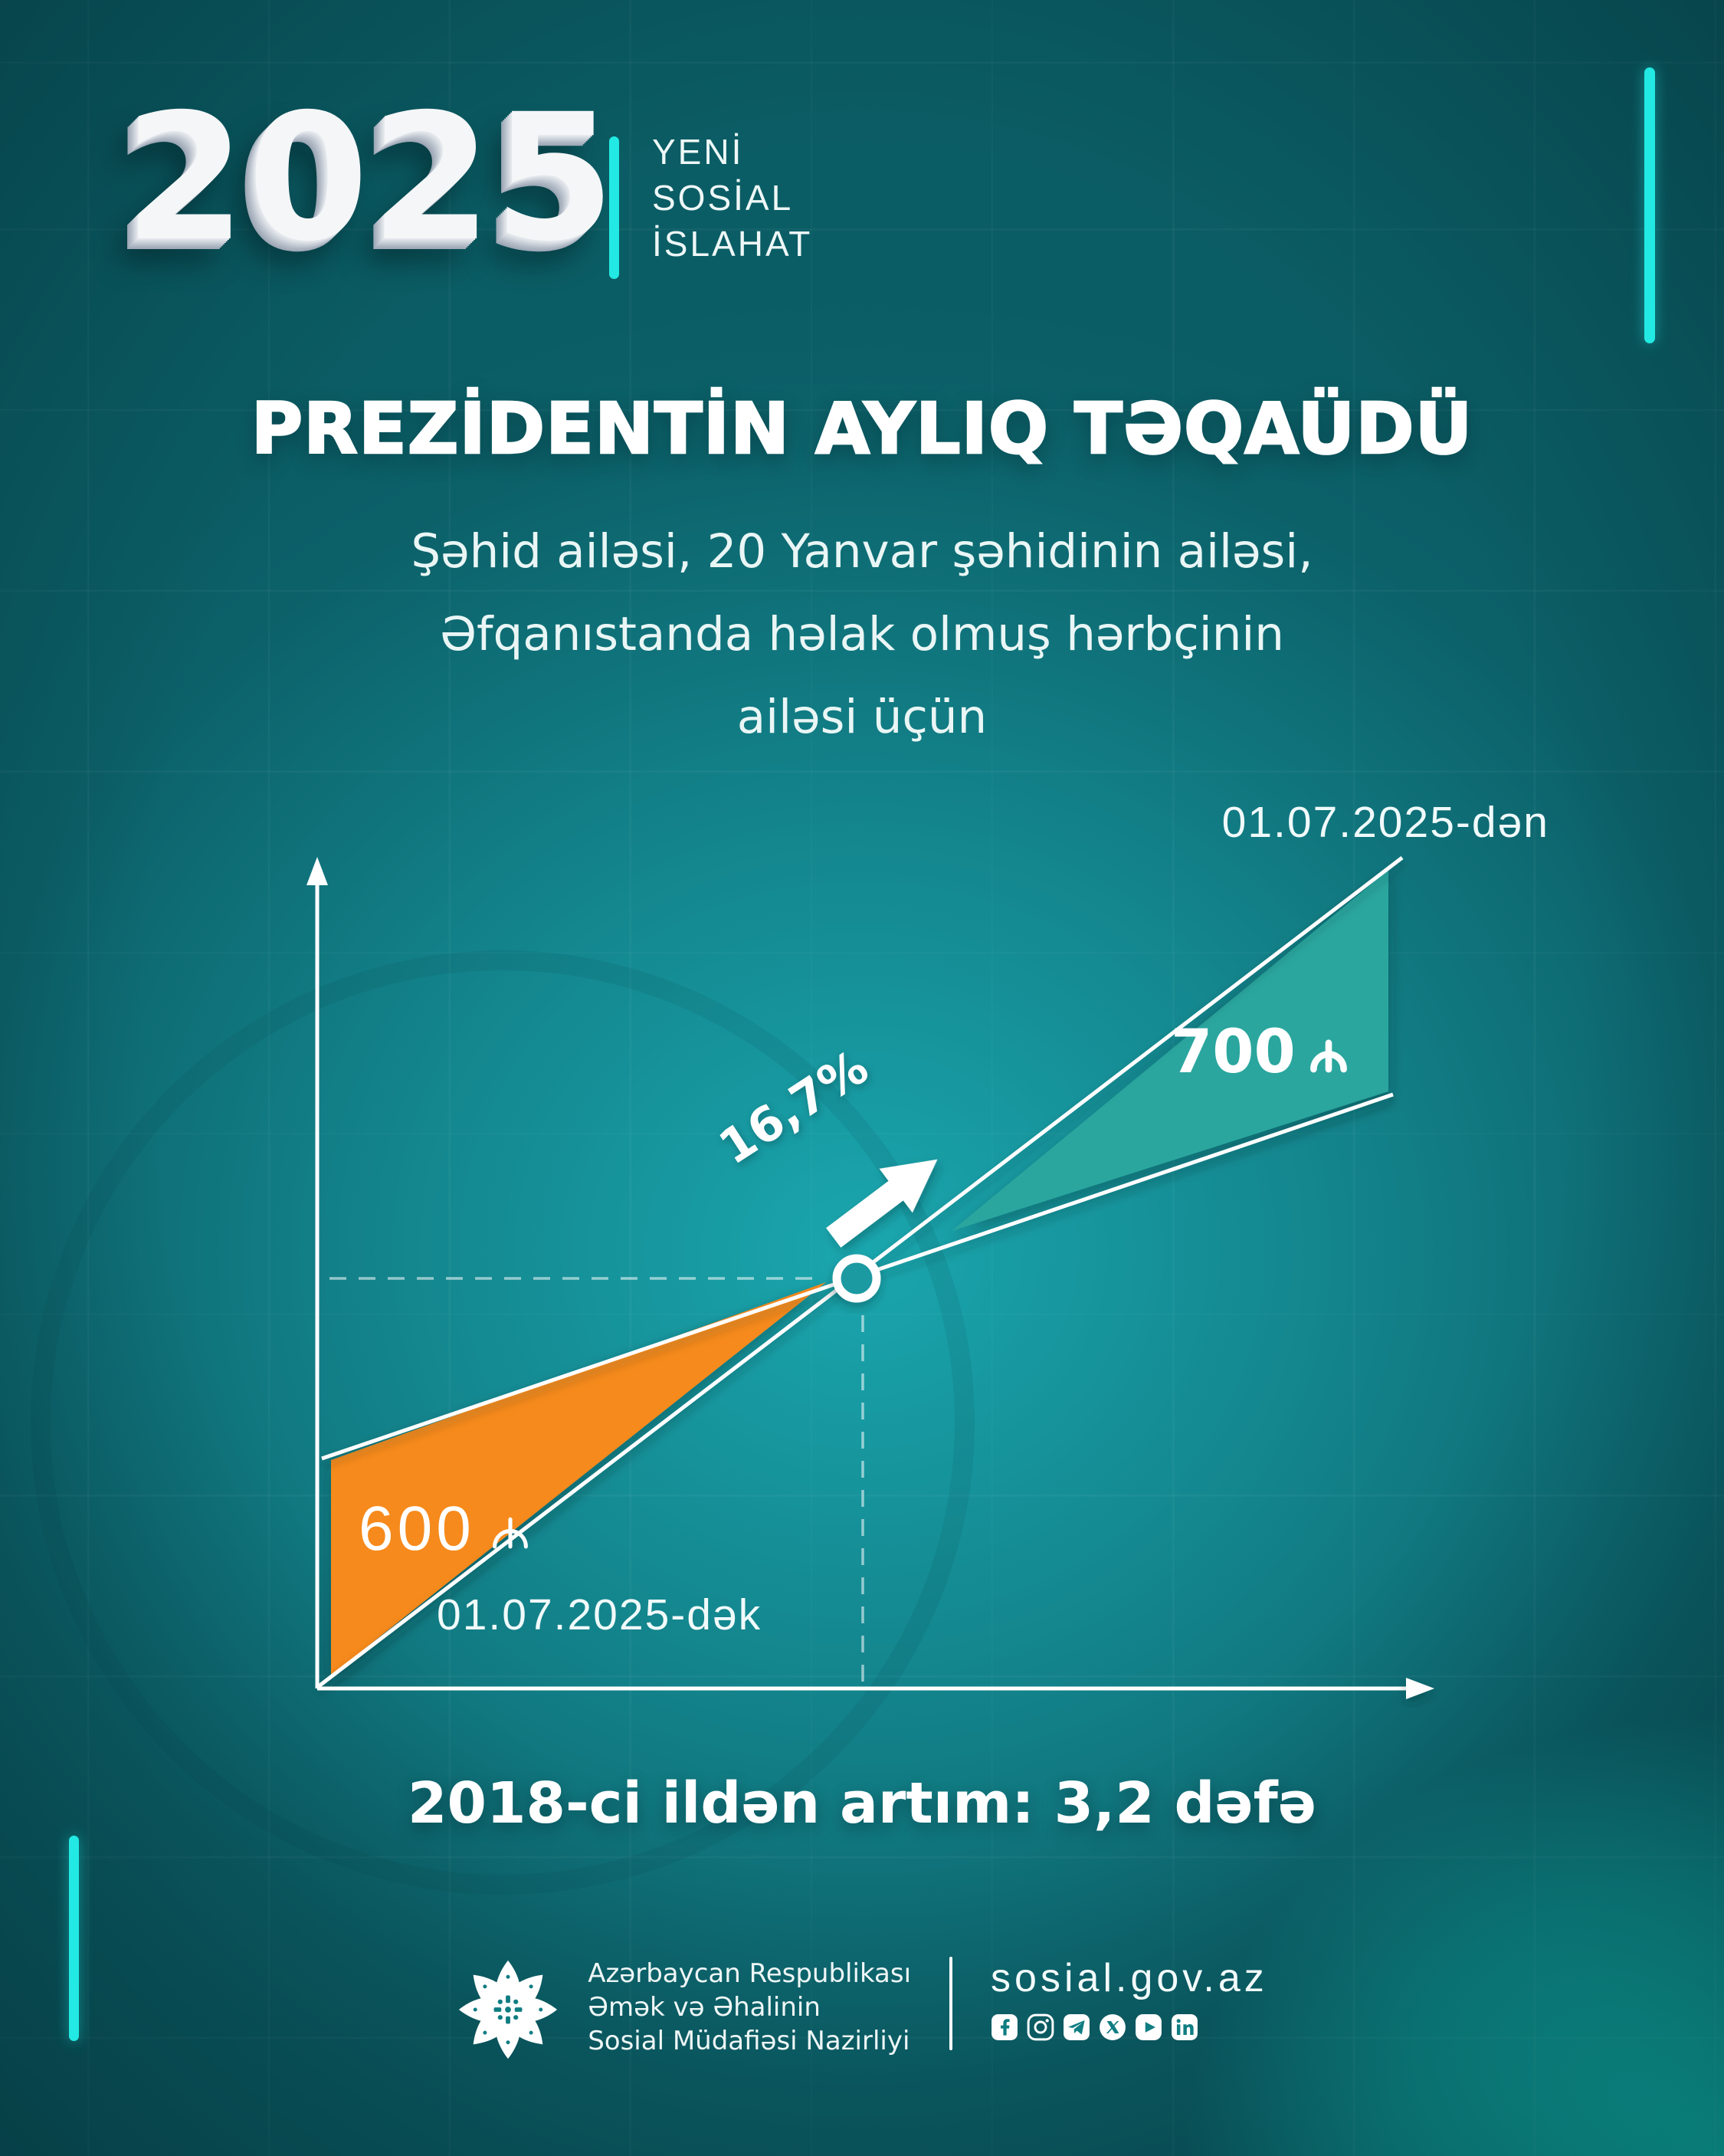 This screenshot has height=2156, width=1724. Describe the element at coordinates (578, 1478) in the screenshot. I see `area-600-orange` at that location.